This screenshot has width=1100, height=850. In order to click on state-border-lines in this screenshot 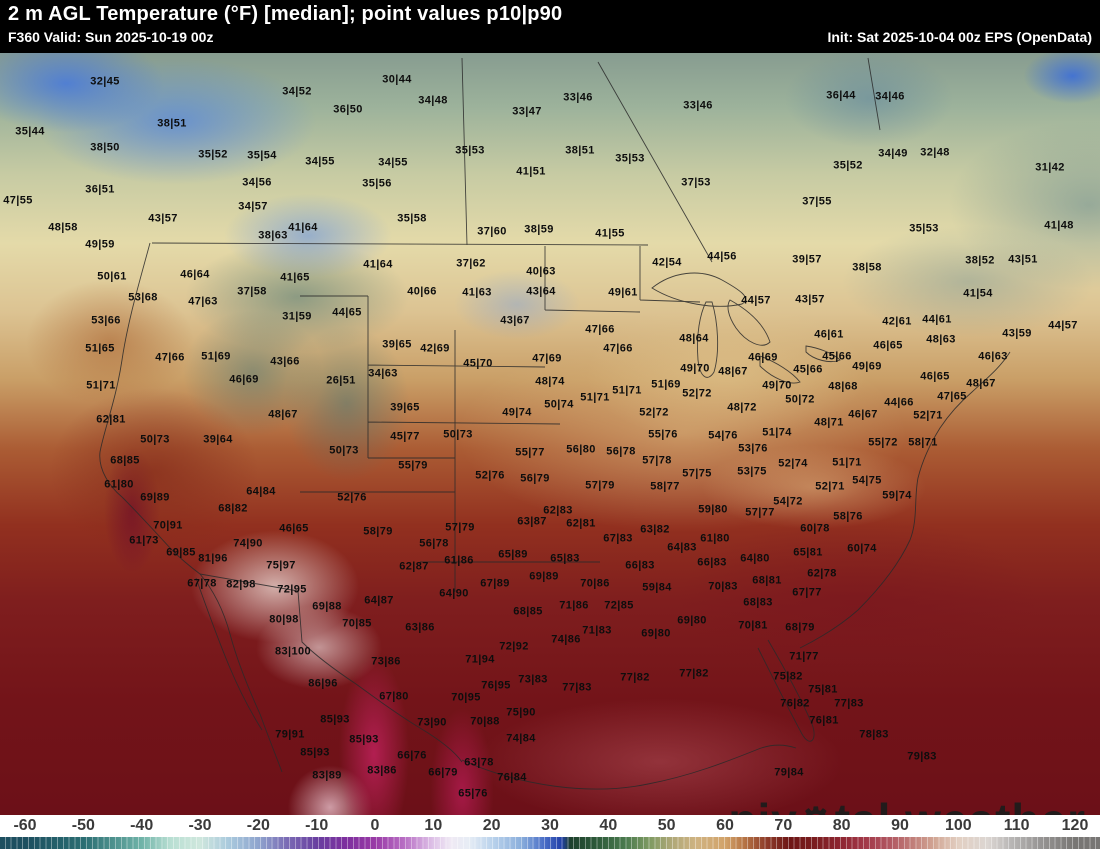, I will do `click(500, 419)`.